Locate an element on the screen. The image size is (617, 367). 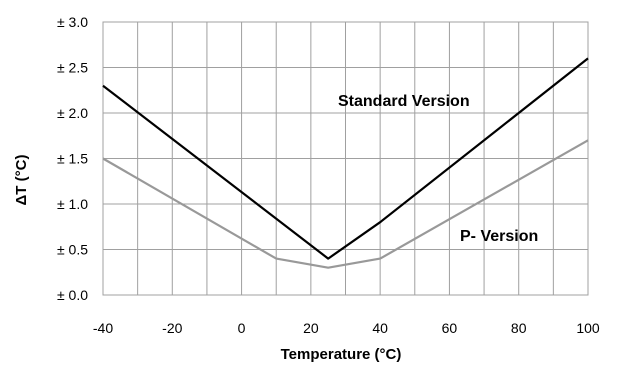
y-tick-label: ± 1.5 is located at coordinates (72, 159).